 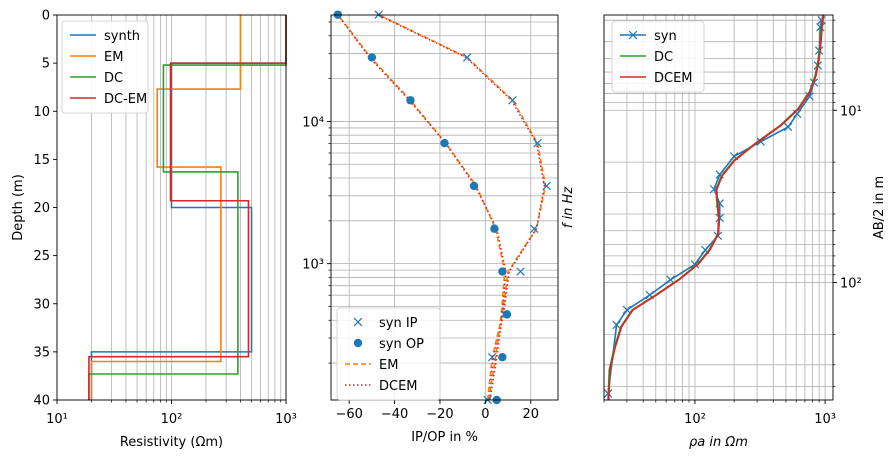 What do you see at coordinates (665, 36) in the screenshot?
I see `legend-label: syn` at bounding box center [665, 36].